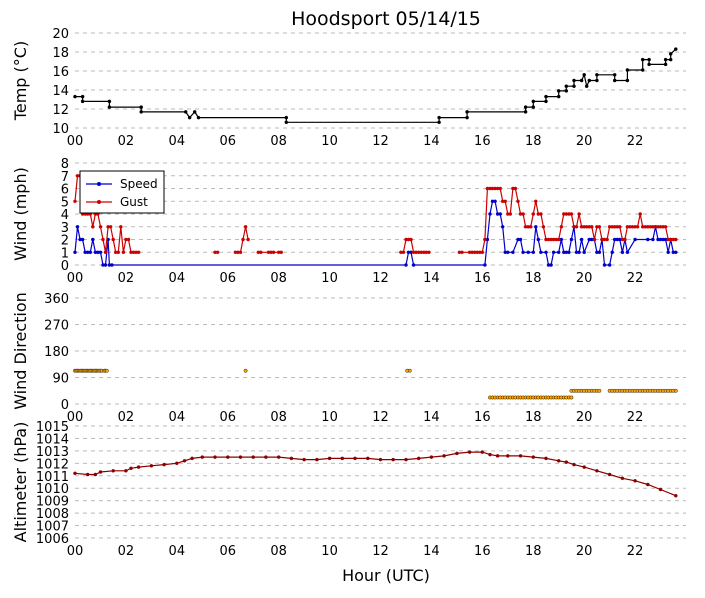 The image size is (705, 598). Describe the element at coordinates (56, 326) in the screenshot. I see `y-tick-label: 270` at that location.